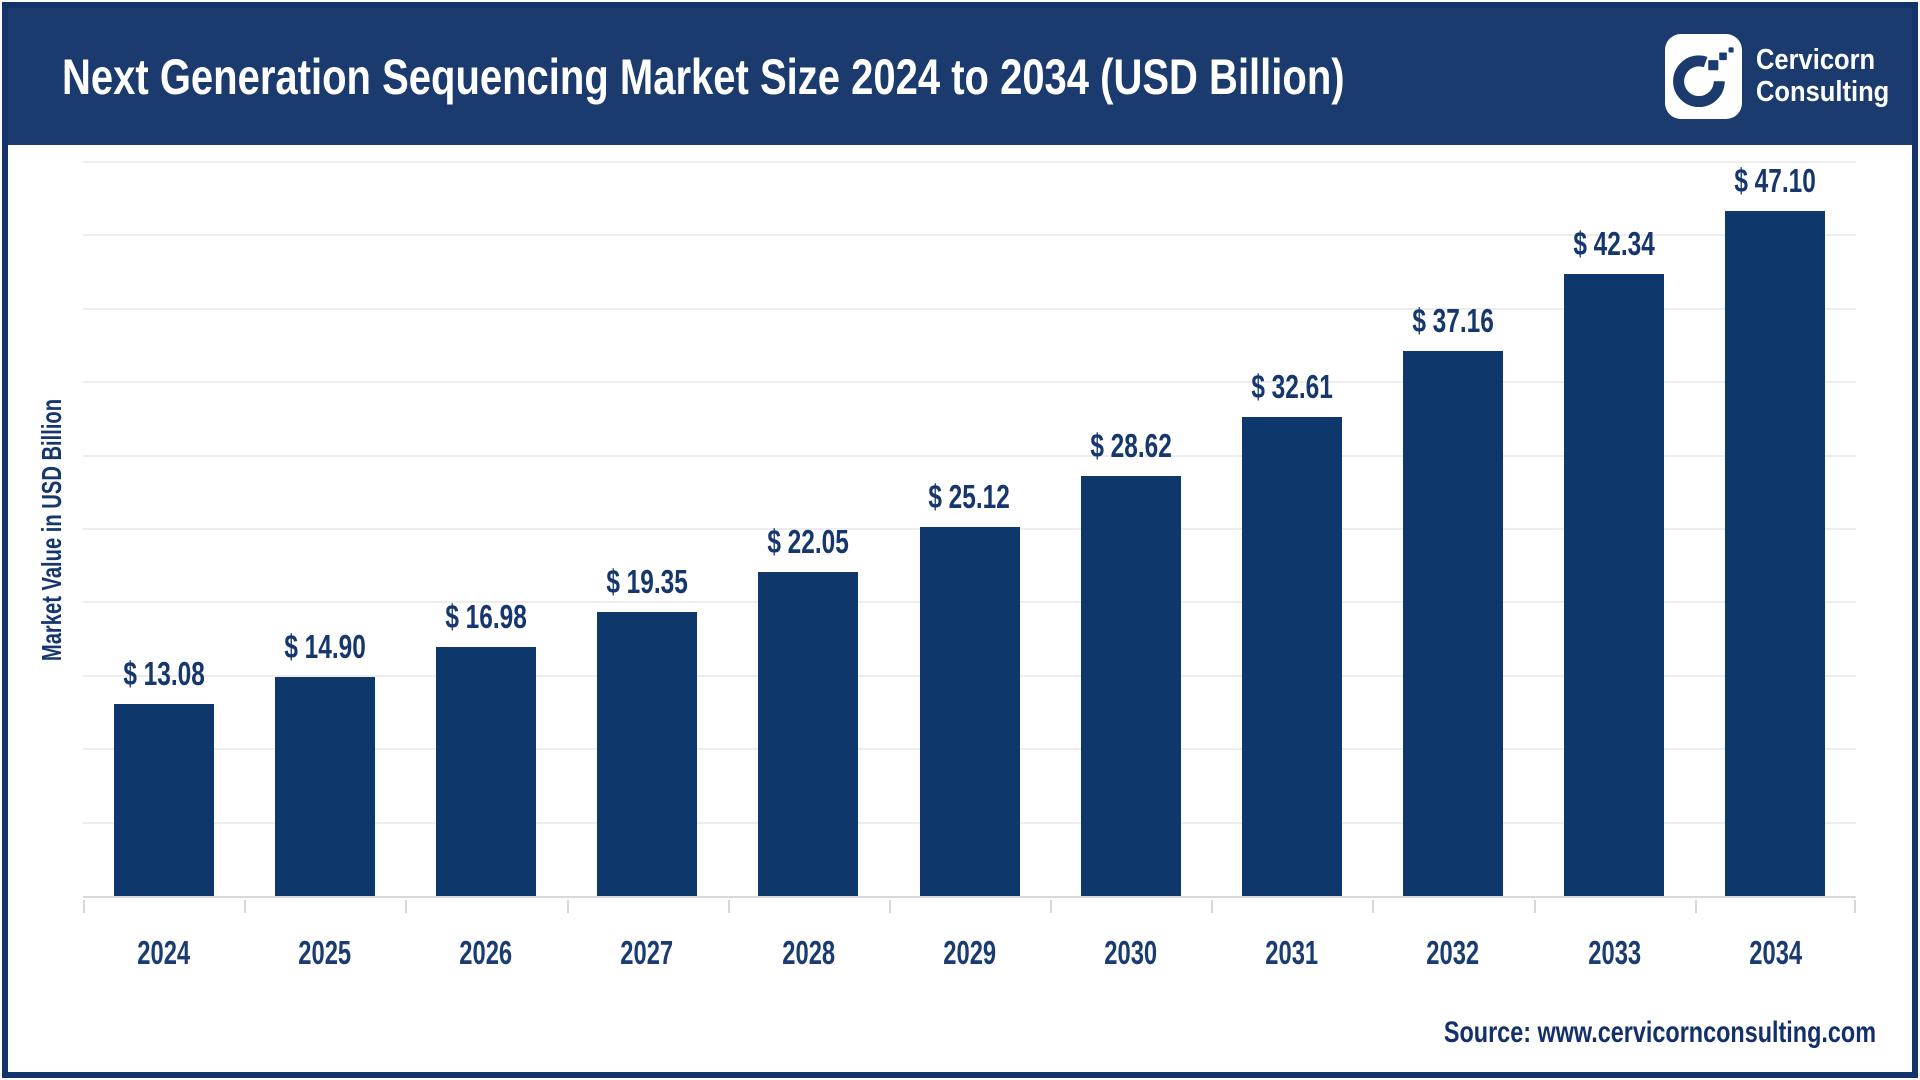 The height and width of the screenshot is (1080, 1920). I want to click on bar-value-label: $ 13.08, so click(164, 674).